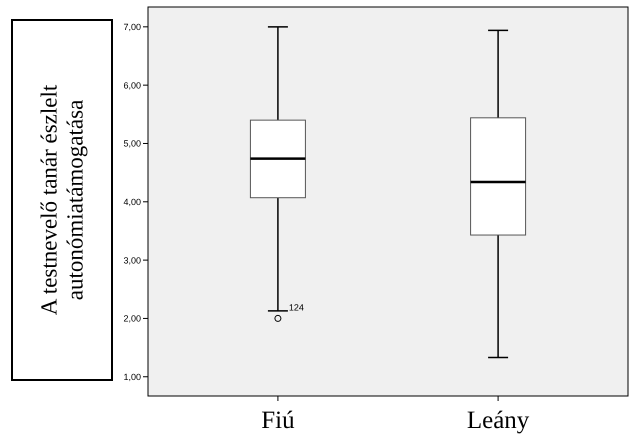  What do you see at coordinates (132, 27) in the screenshot?
I see `y-tick-label: 7,00` at bounding box center [132, 27].